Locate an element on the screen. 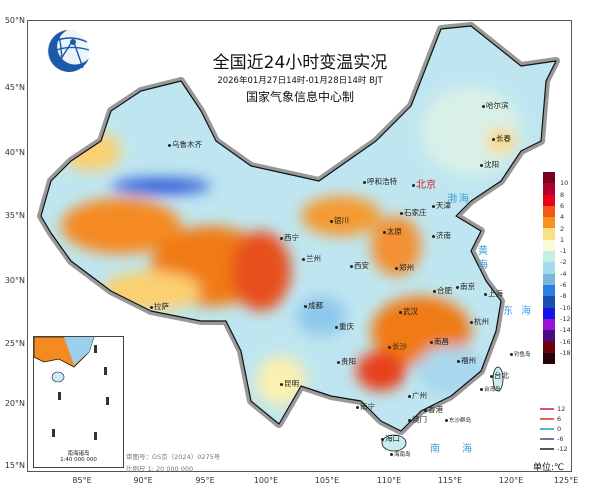 Image resolution: width=600 pixels, height=489 pixels. colorbar-tick: -14 is located at coordinates (565, 330).